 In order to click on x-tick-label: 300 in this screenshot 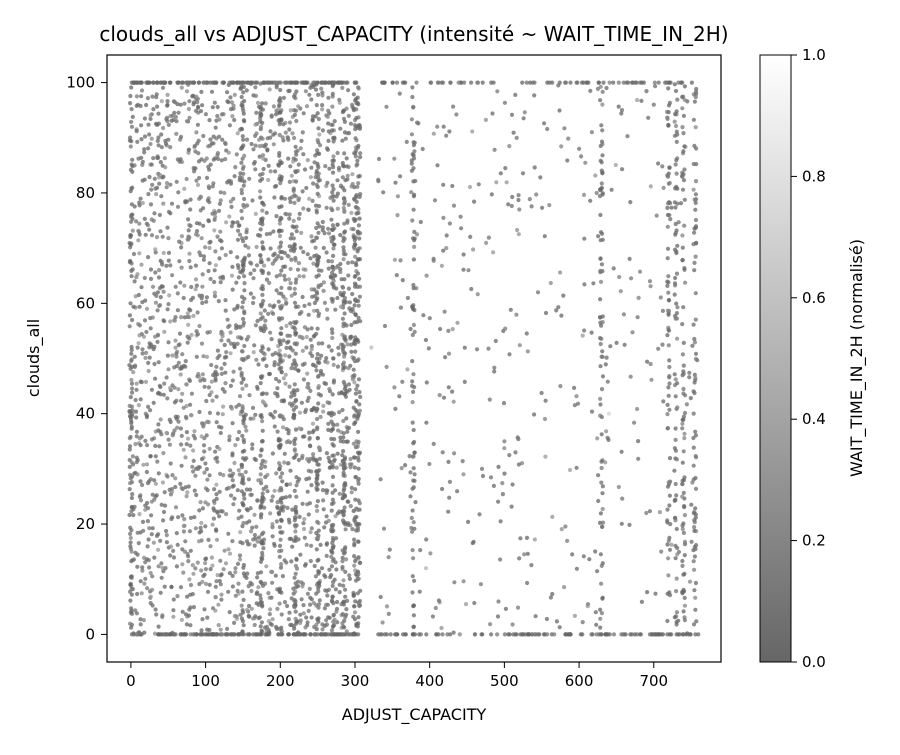, I will do `click(355, 681)`.